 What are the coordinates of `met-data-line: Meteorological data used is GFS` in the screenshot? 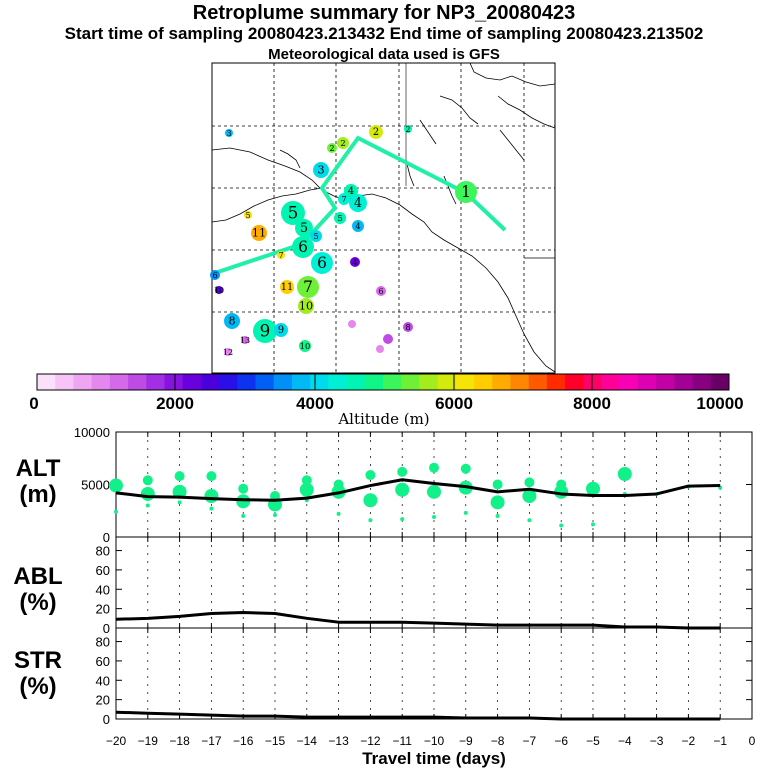 It's located at (384, 54).